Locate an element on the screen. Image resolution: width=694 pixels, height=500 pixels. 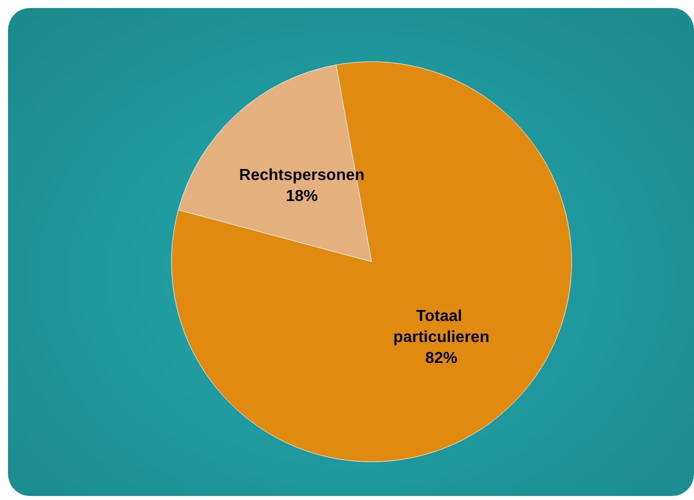
data-label: 82% is located at coordinates (441, 359).